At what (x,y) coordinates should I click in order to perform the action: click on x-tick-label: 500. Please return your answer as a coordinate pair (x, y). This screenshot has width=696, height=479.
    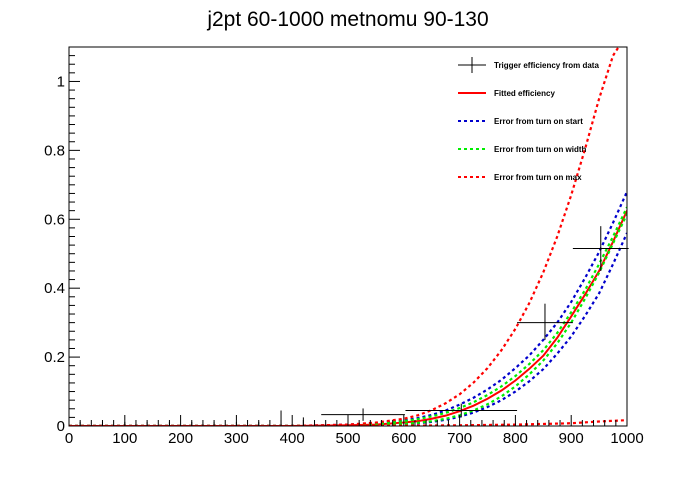
    Looking at the image, I should click on (347, 438).